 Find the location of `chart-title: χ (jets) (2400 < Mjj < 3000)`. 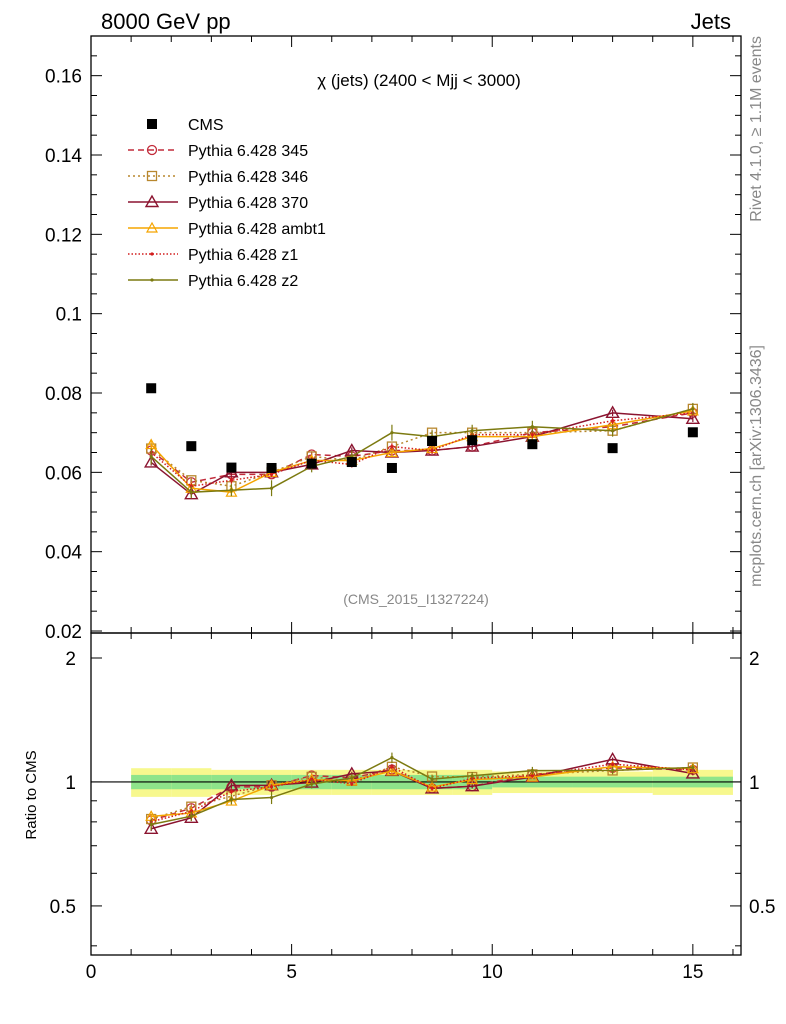

chart-title: χ (jets) (2400 < Mjj < 3000) is located at coordinates (419, 80).